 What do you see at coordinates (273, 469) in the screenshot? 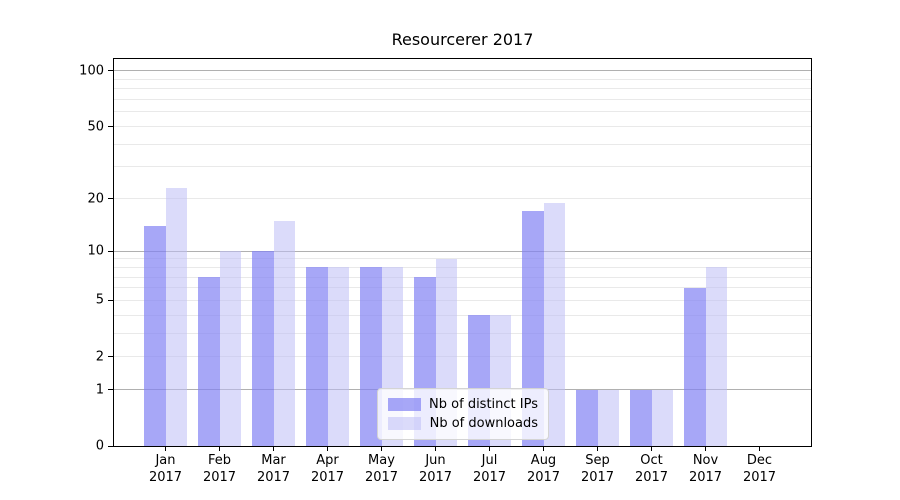
I see `x-tick-label: Mar 2017` at bounding box center [273, 469].